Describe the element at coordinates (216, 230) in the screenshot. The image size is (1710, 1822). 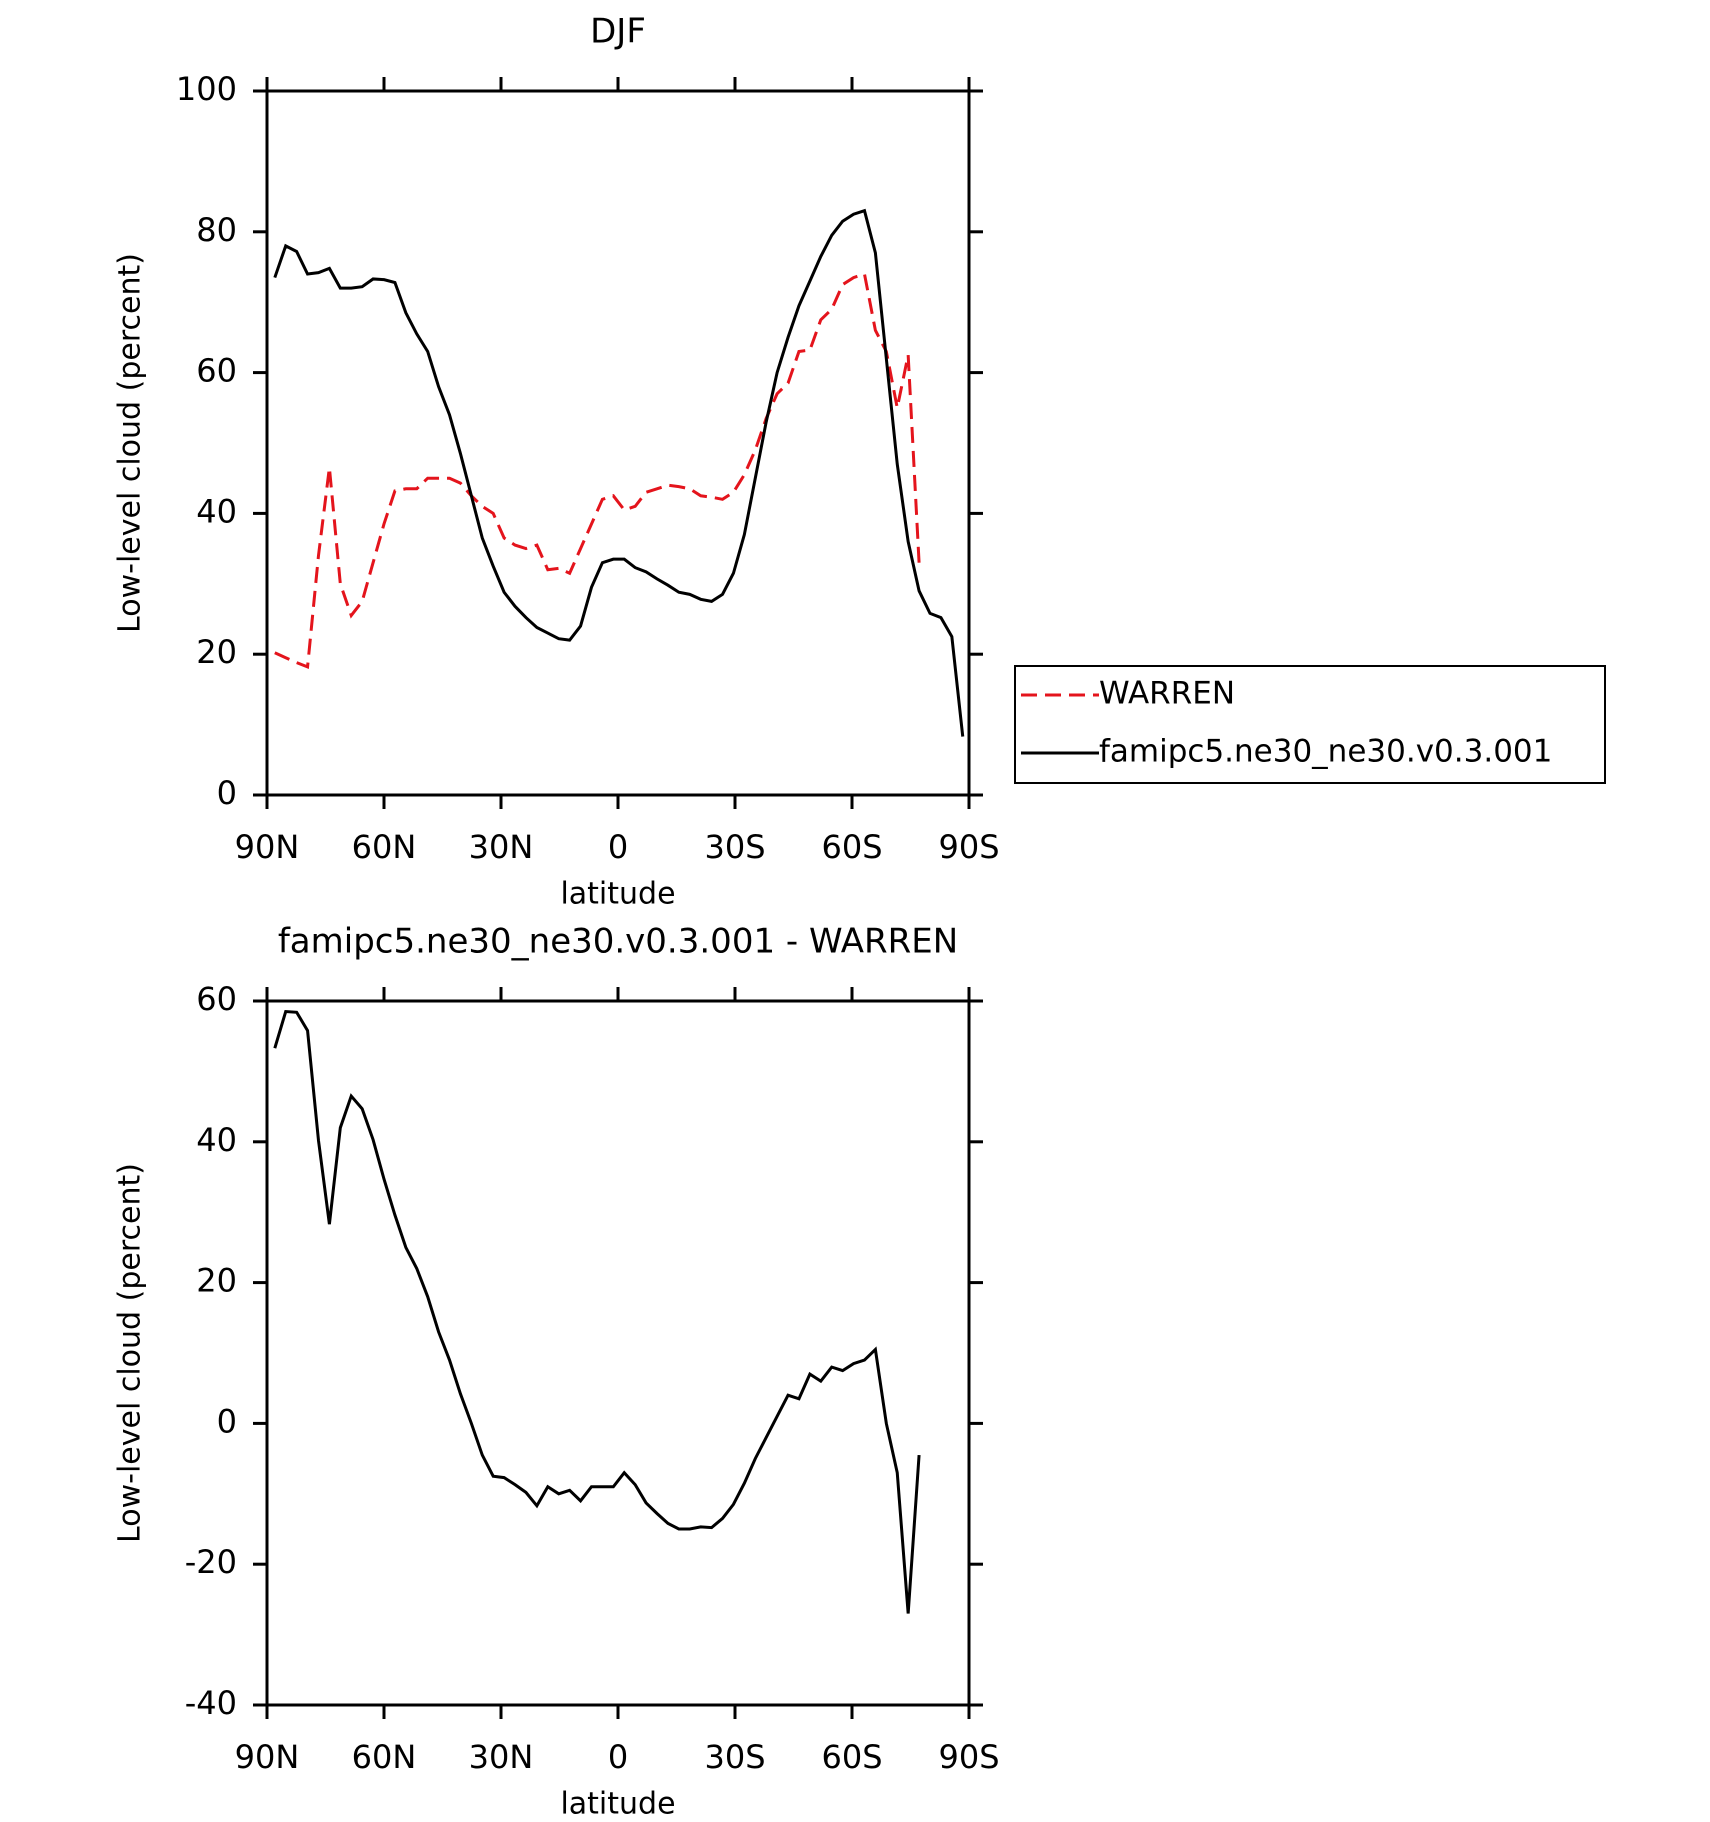
I see `y-tick-label: 80` at that location.